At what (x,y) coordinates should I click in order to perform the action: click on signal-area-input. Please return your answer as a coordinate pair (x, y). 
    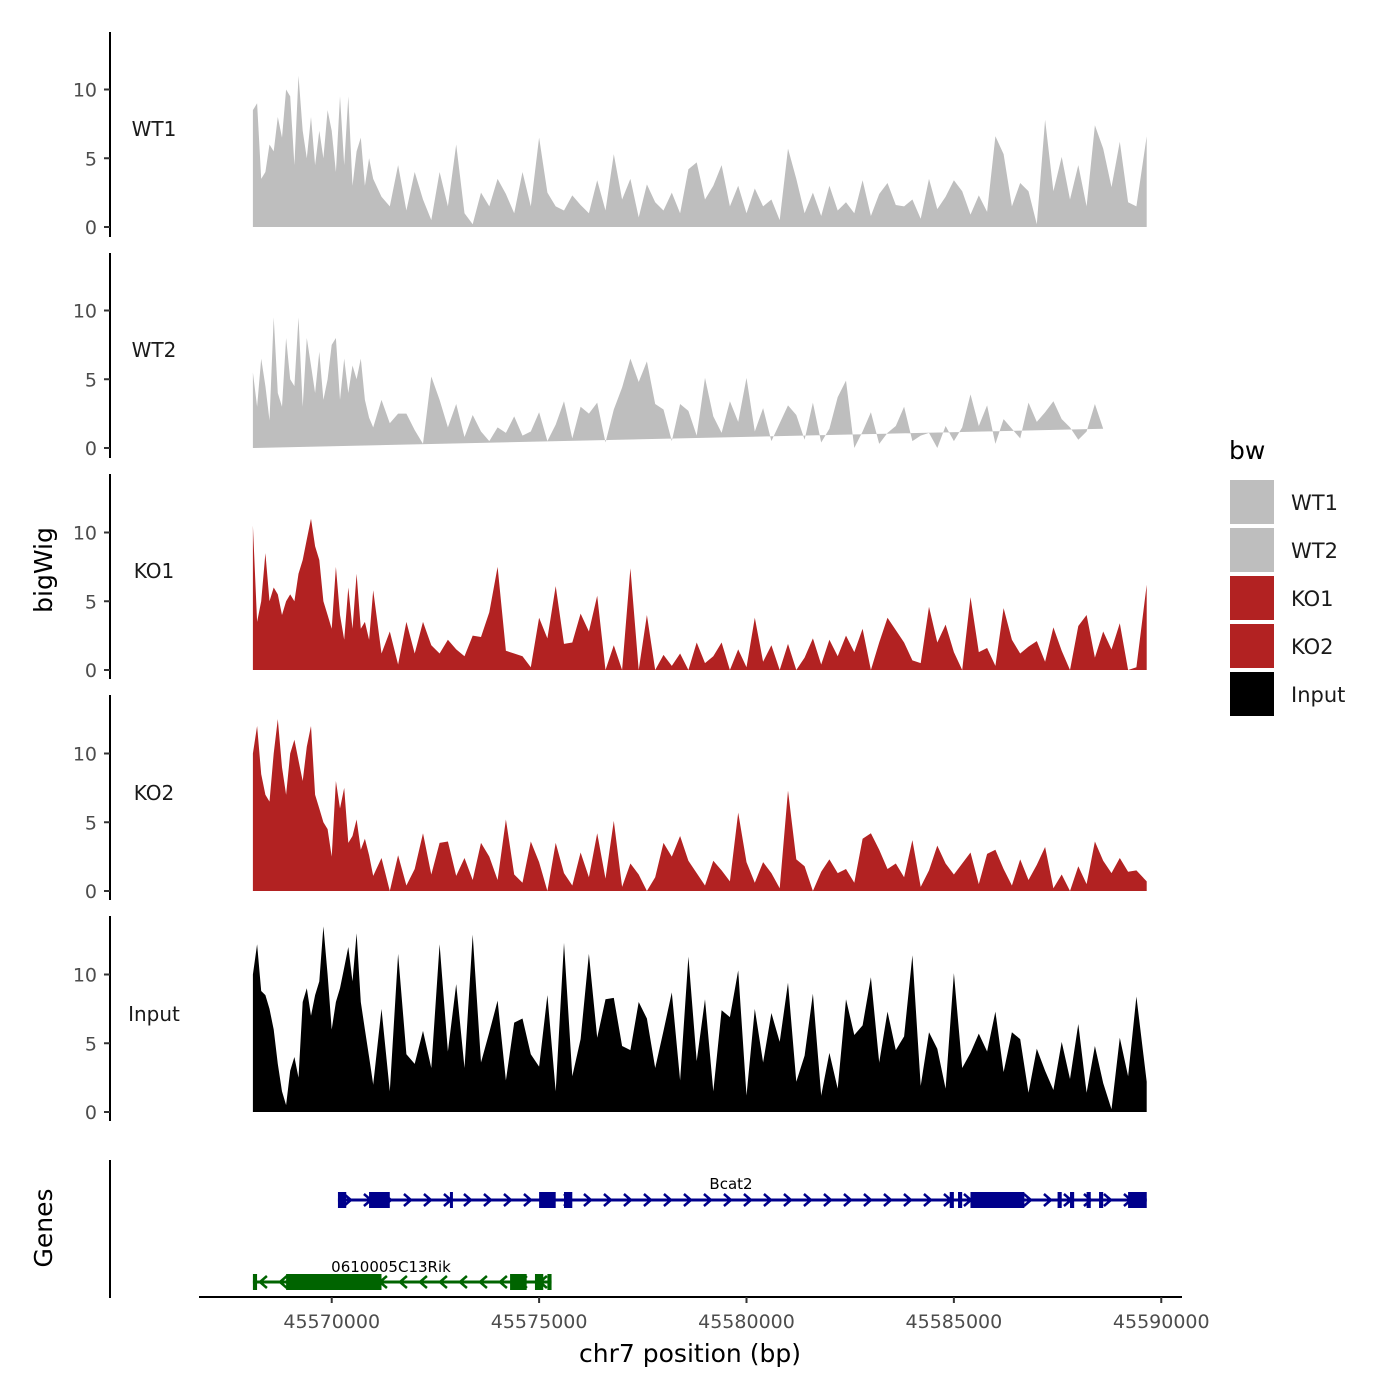
    Looking at the image, I should click on (699, 1019).